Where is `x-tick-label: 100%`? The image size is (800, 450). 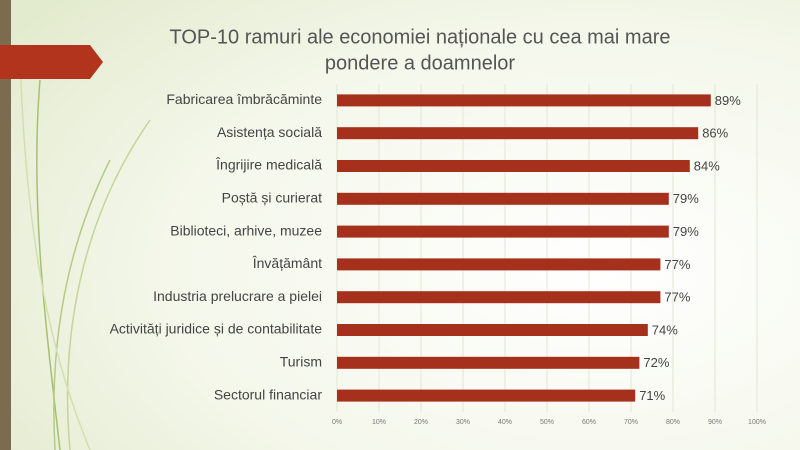
x-tick-label: 100% is located at coordinates (757, 422).